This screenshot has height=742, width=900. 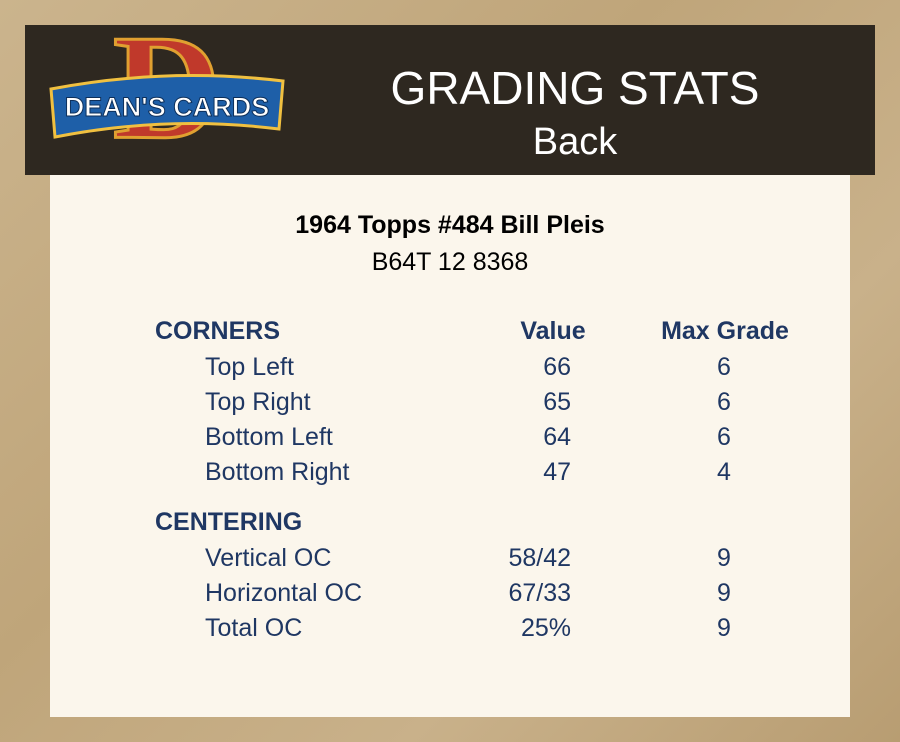 I want to click on row-value: 25%, so click(x=545, y=628).